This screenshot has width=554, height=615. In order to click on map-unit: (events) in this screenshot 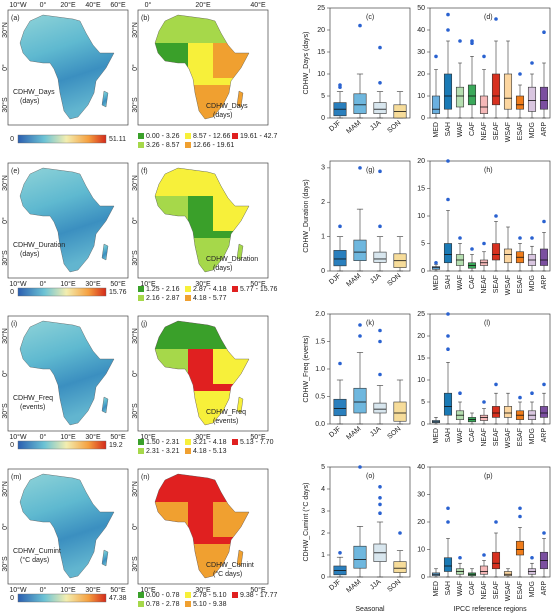, I will do `click(32, 407)`.